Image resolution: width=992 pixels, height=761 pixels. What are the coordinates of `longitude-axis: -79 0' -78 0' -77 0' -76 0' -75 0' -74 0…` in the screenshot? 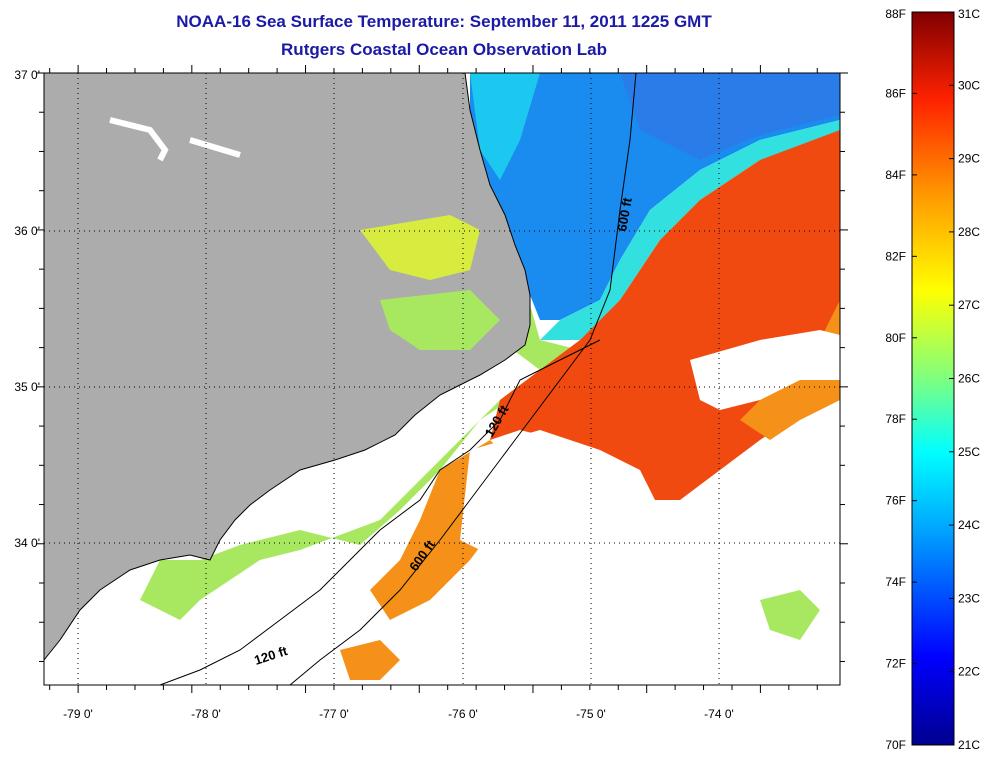 It's located at (398, 714).